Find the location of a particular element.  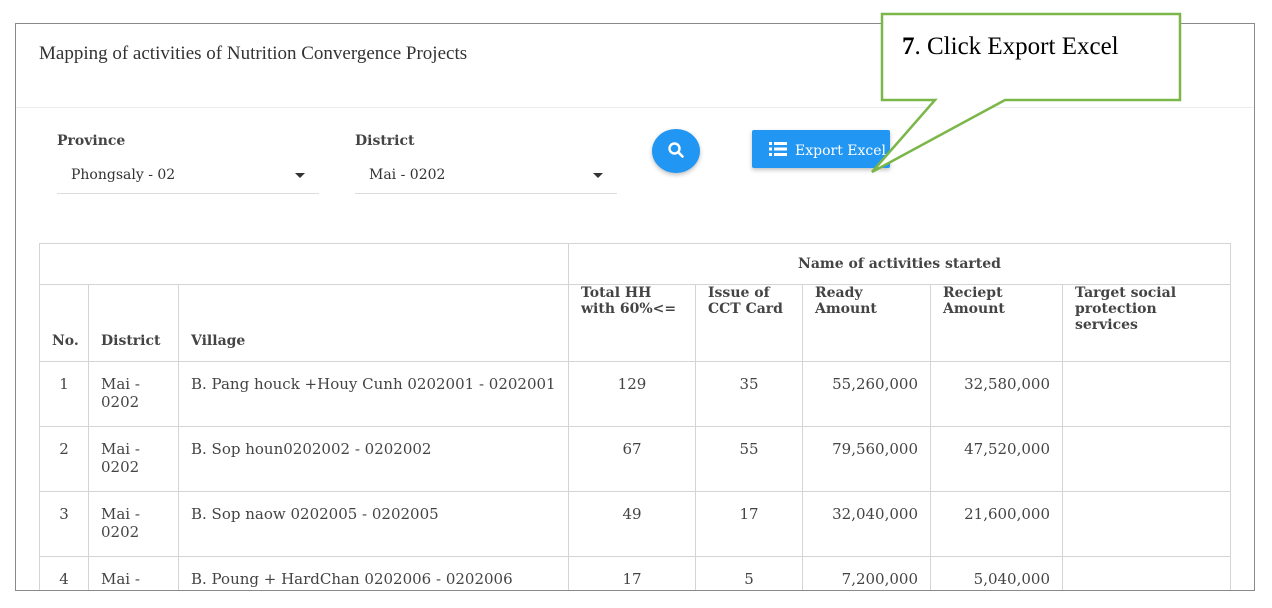

cell-total-hh: 67 is located at coordinates (632, 459).